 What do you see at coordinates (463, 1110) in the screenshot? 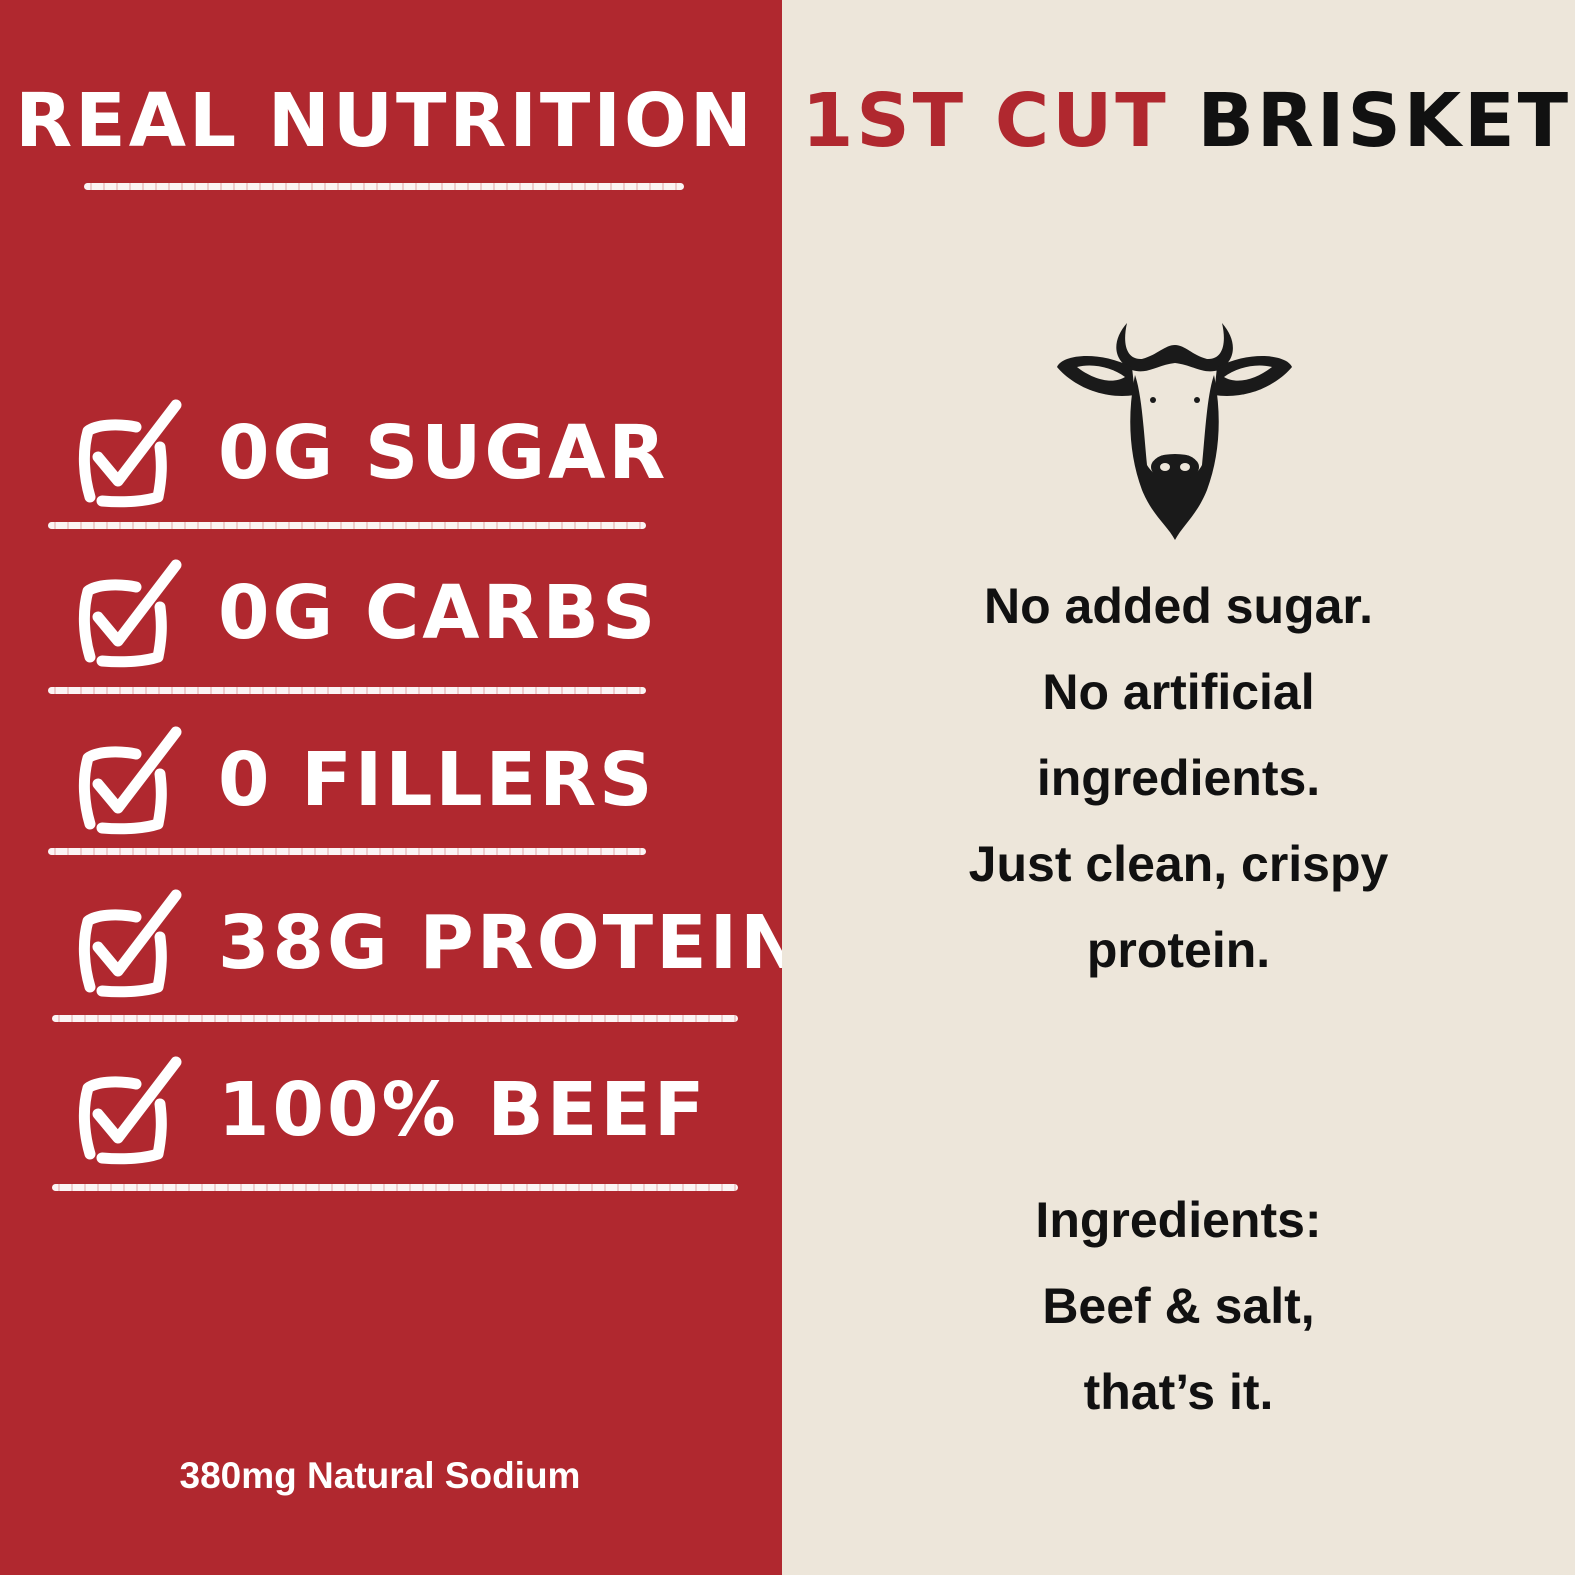
I see `nutrition-item-label: 100% BEEF` at bounding box center [463, 1110].